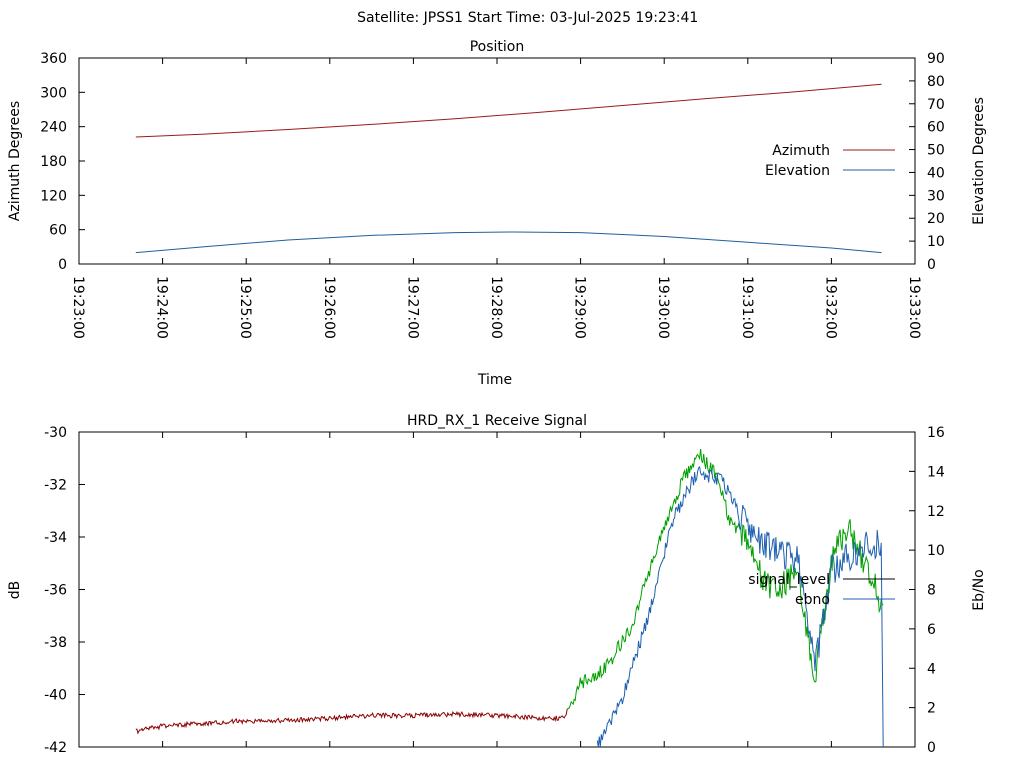 Image resolution: width=1024 pixels, height=768 pixels. Describe the element at coordinates (936, 82) in the screenshot. I see `position-y2-tick-label: 80` at that location.